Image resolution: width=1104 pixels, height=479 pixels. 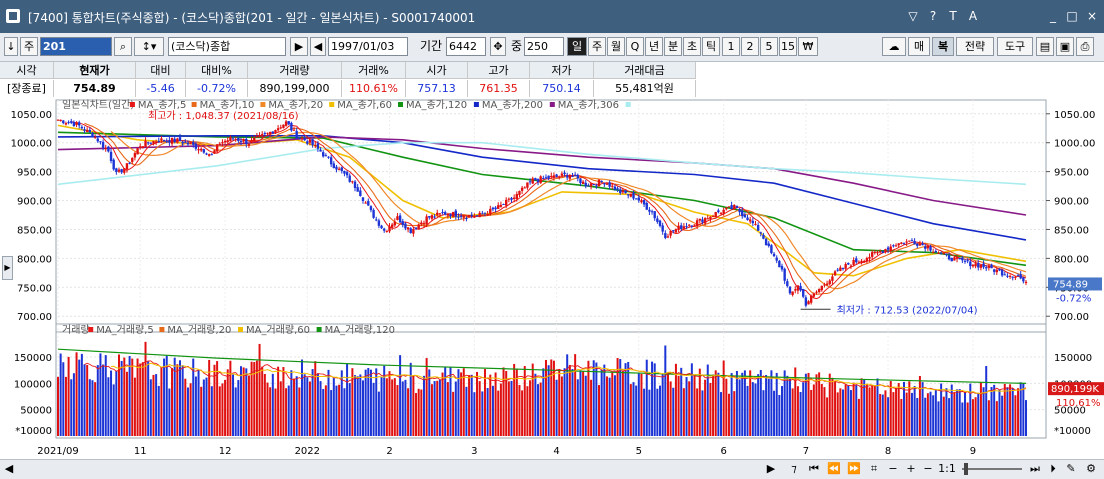 I want to click on interval-15-button: 15, so click(x=788, y=46).